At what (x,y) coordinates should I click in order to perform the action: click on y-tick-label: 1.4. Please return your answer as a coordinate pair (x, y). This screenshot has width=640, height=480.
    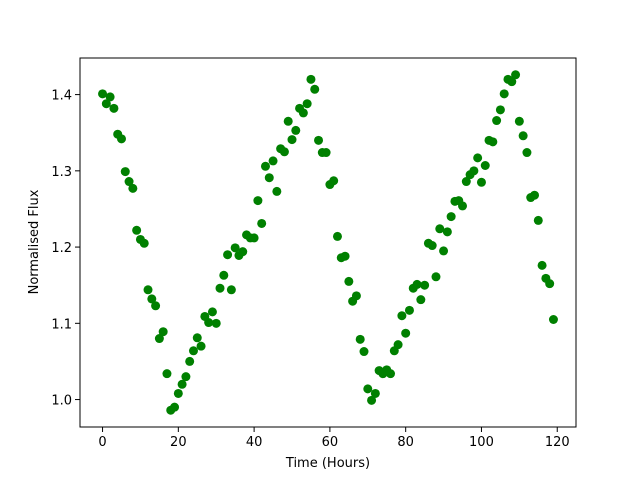
    Looking at the image, I should click on (61, 96).